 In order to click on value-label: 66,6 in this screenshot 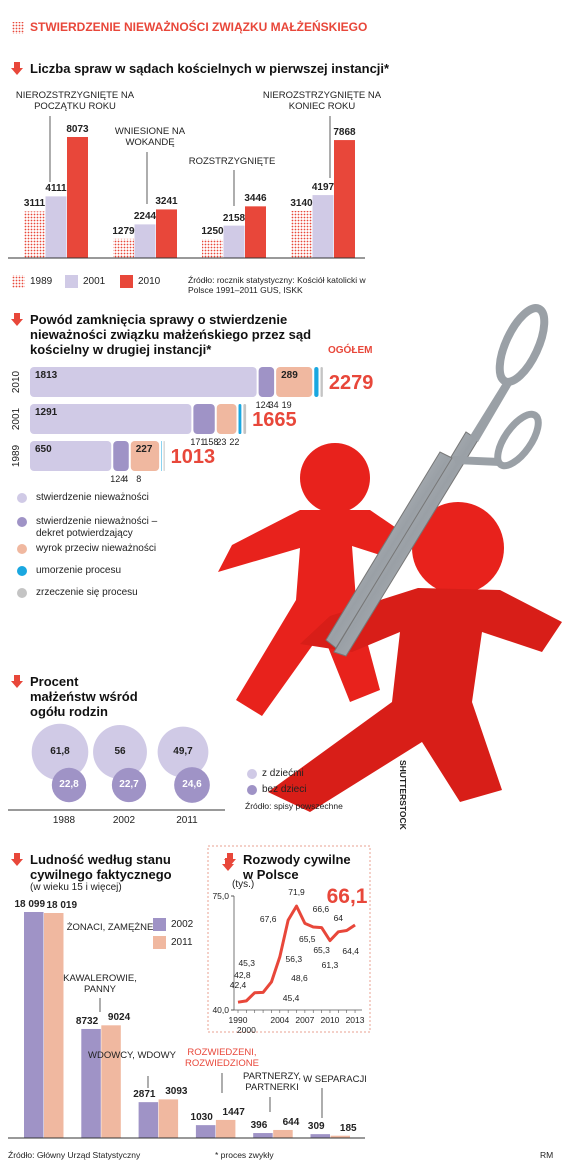, I will do `click(321, 909)`.